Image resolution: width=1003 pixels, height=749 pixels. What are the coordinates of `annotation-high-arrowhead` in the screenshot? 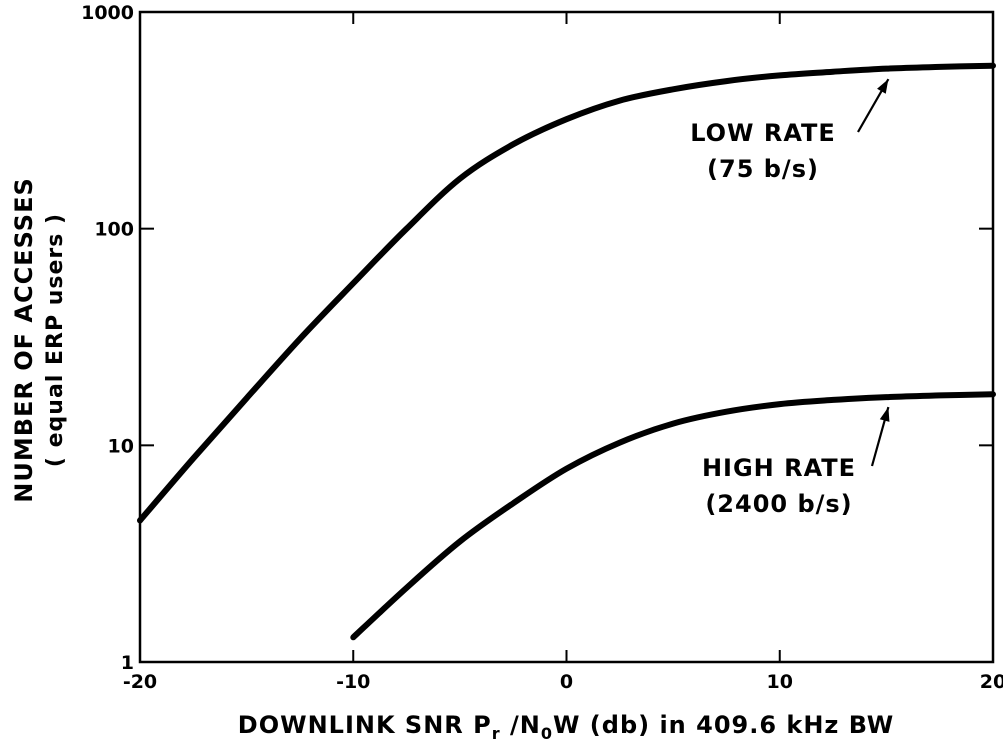 It's located at (884, 414).